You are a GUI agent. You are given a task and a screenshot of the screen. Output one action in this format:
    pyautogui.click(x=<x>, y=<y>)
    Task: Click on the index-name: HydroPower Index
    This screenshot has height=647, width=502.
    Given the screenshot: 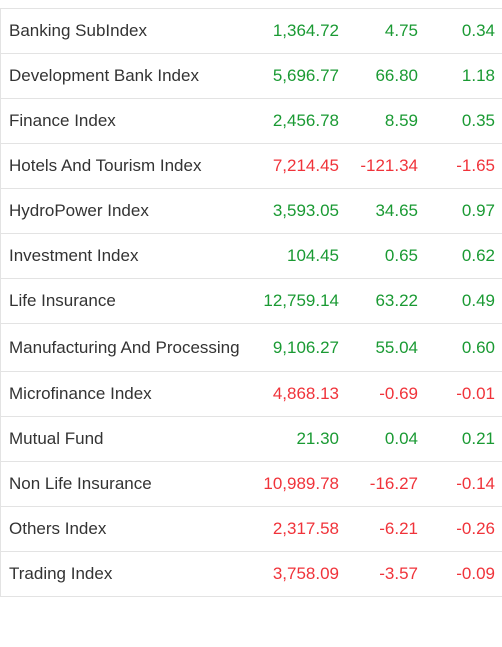 What is the action you would take?
    pyautogui.click(x=79, y=210)
    